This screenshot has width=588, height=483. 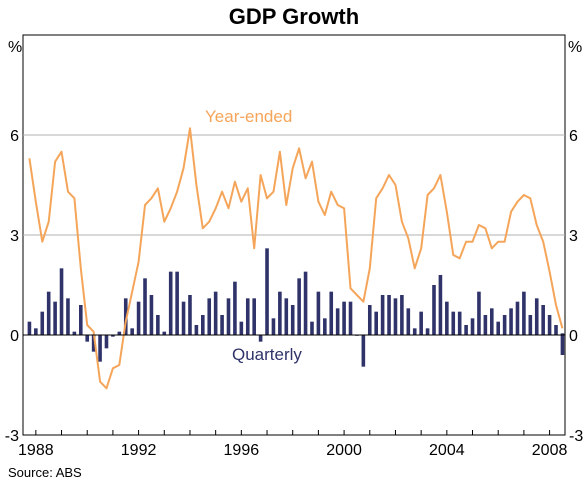 What do you see at coordinates (550, 450) in the screenshot?
I see `x-tick-label: 2008` at bounding box center [550, 450].